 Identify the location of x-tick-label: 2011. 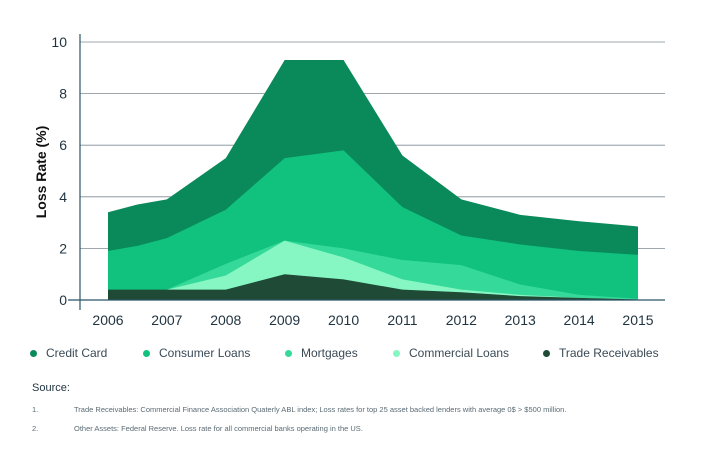
(402, 320).